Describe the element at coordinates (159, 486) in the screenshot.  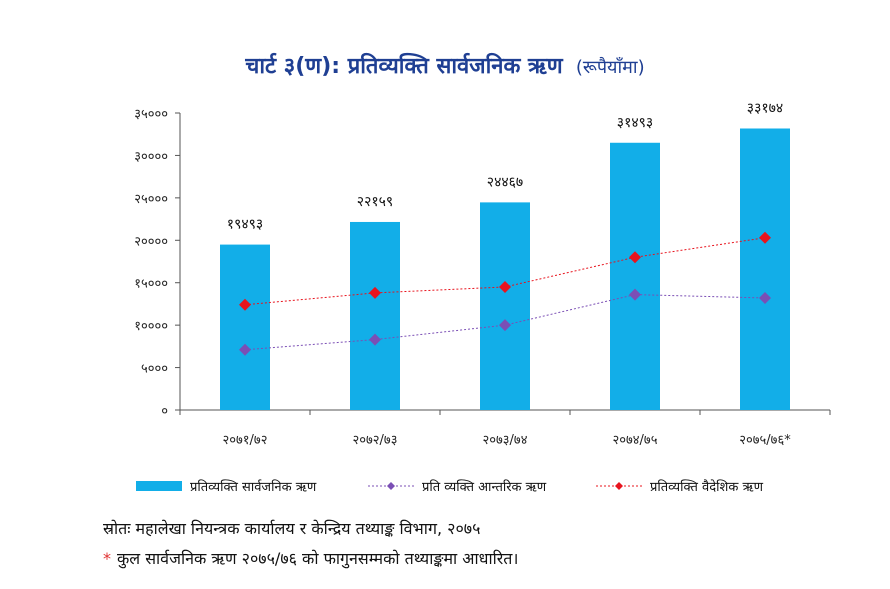
I see `legend-swatch-bar` at that location.